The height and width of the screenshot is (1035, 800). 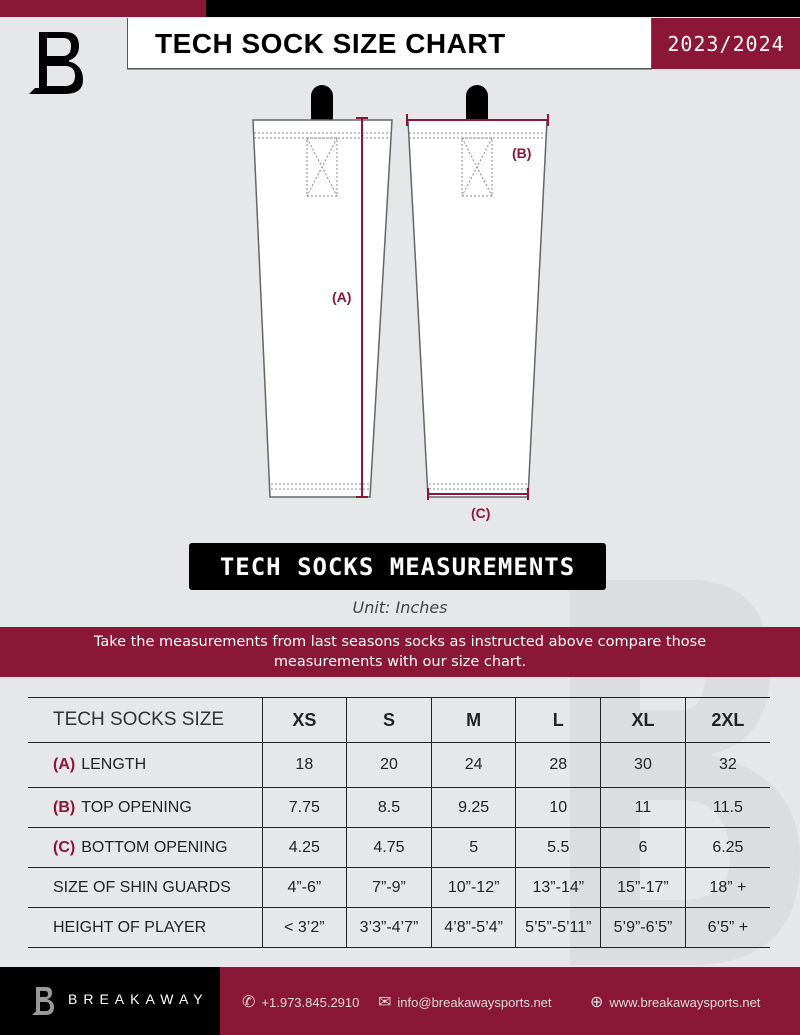 I want to click on table-cell: 7”-9”, so click(x=389, y=887).